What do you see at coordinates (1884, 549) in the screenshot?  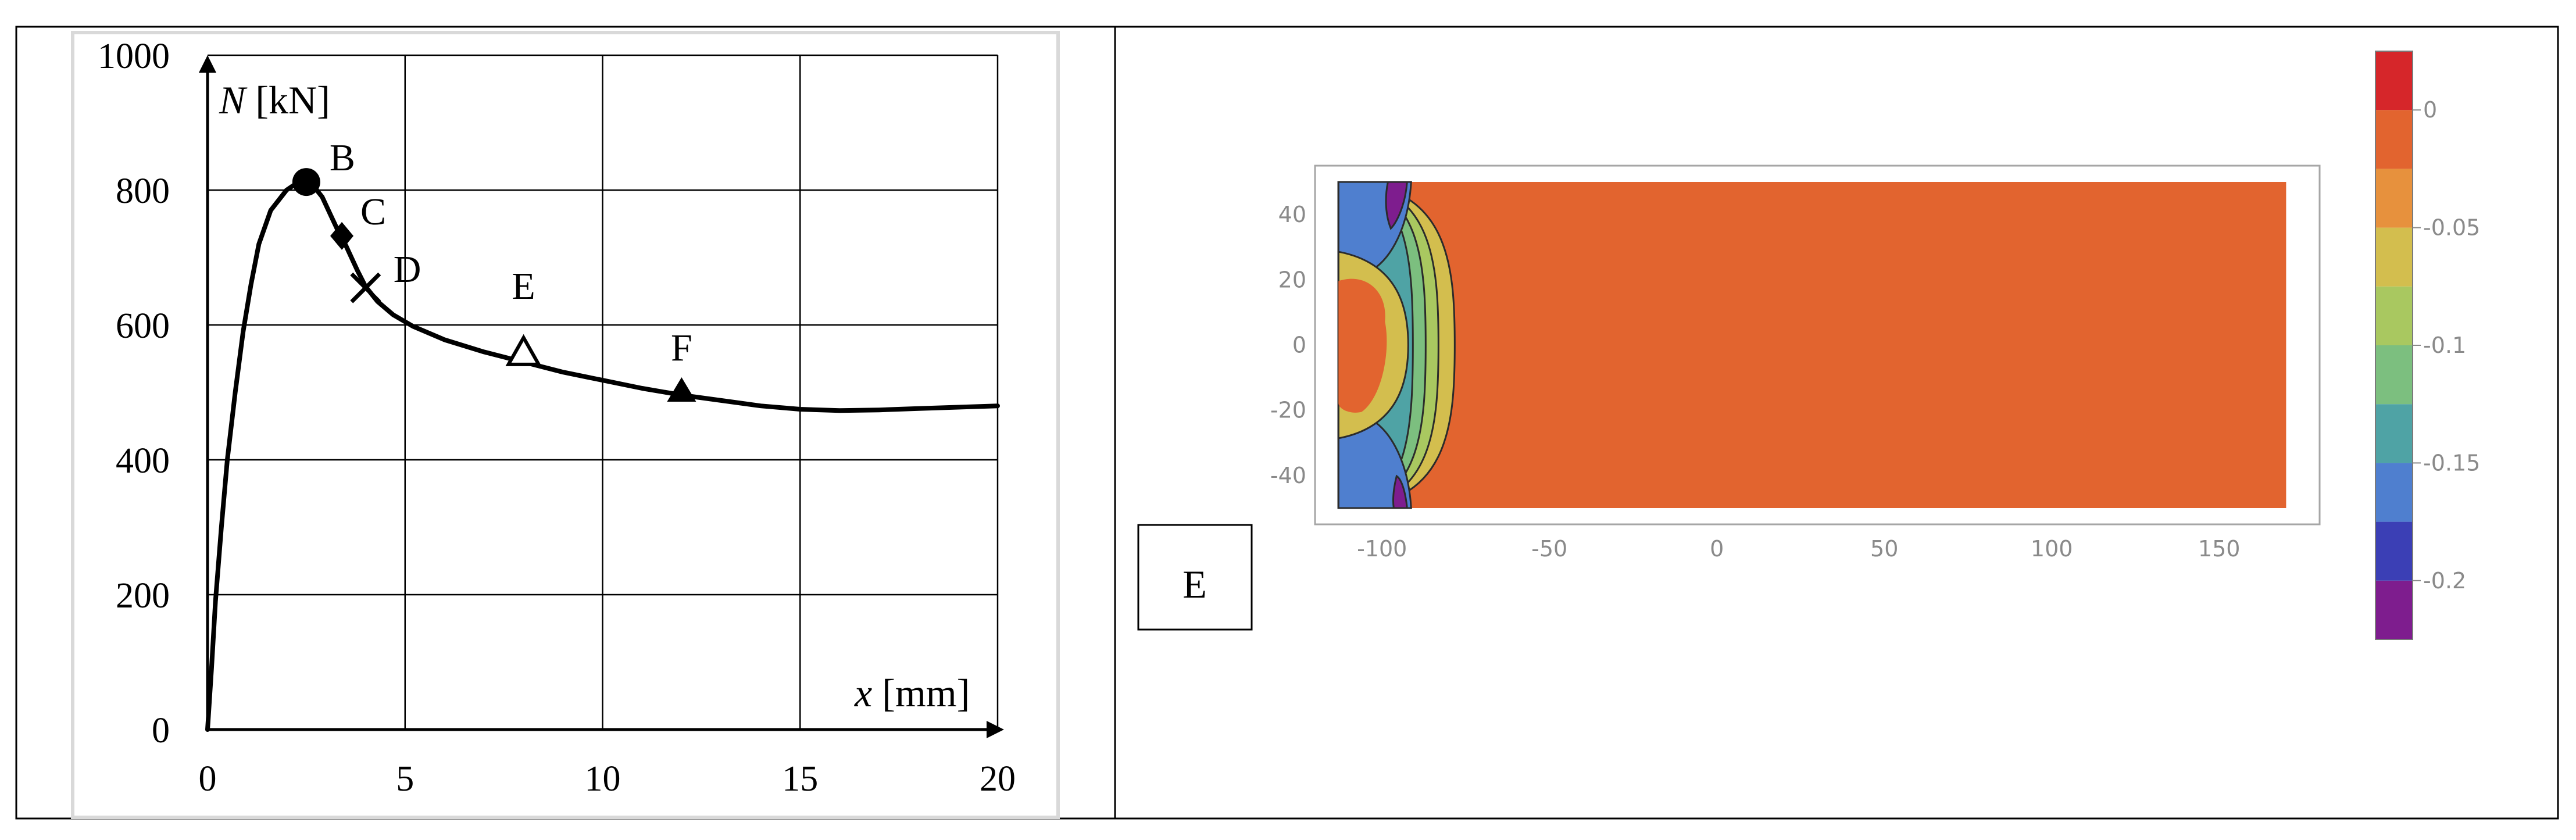 I see `x-tick-label: 50` at bounding box center [1884, 549].